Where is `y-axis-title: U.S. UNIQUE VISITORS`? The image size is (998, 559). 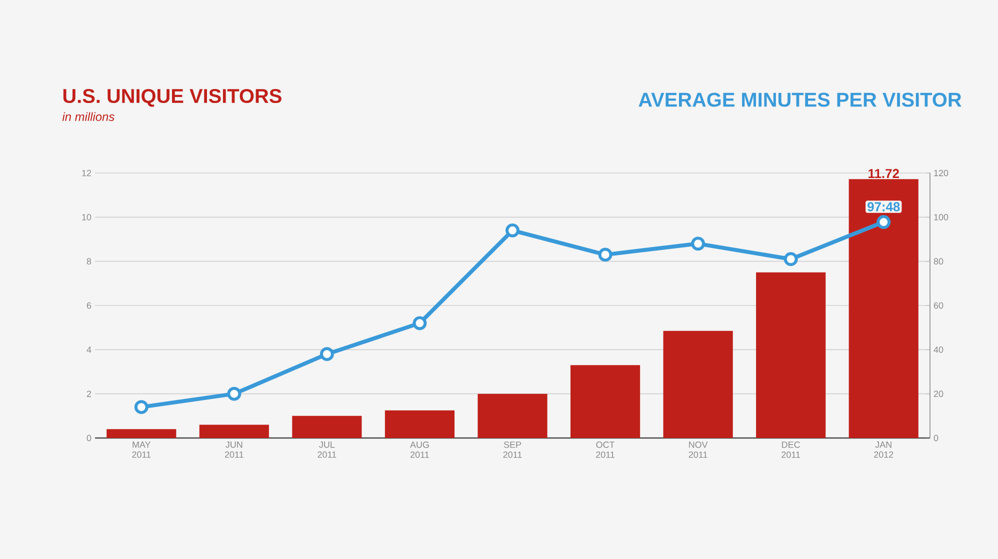 y-axis-title: U.S. UNIQUE VISITORS is located at coordinates (172, 97).